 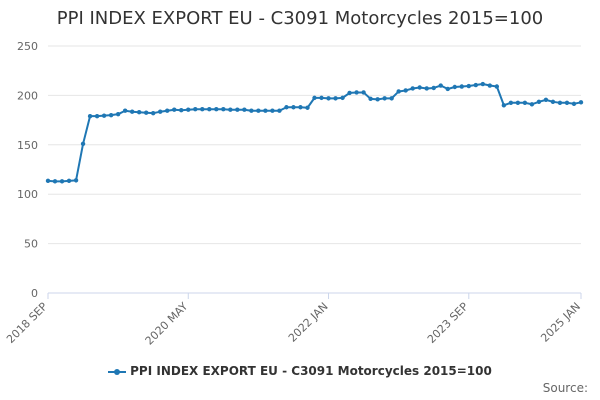 I want to click on axes, so click(x=314, y=295).